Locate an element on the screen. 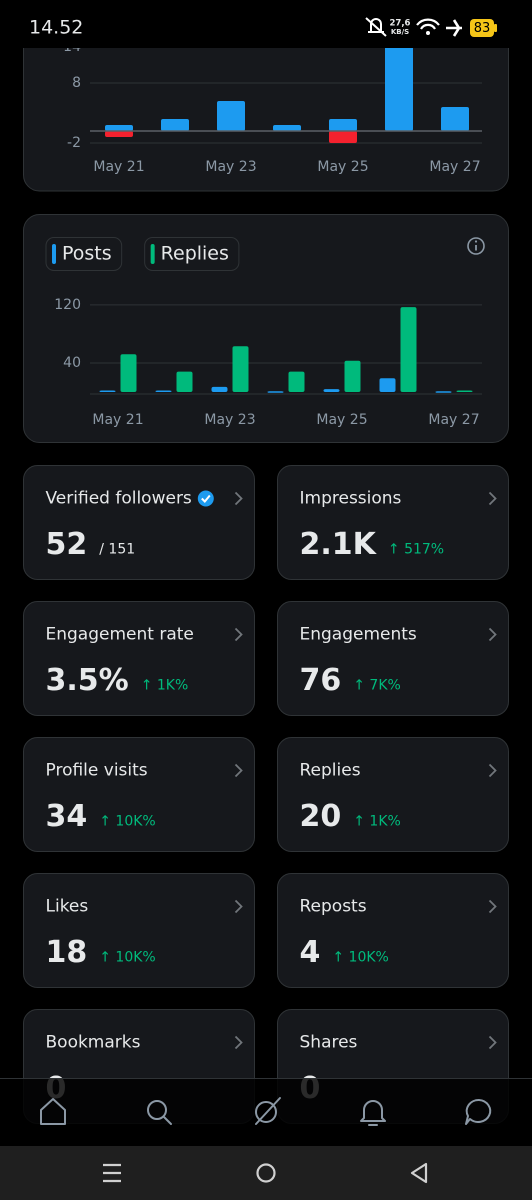 The image size is (532, 1200). verified-check is located at coordinates (206, 498).